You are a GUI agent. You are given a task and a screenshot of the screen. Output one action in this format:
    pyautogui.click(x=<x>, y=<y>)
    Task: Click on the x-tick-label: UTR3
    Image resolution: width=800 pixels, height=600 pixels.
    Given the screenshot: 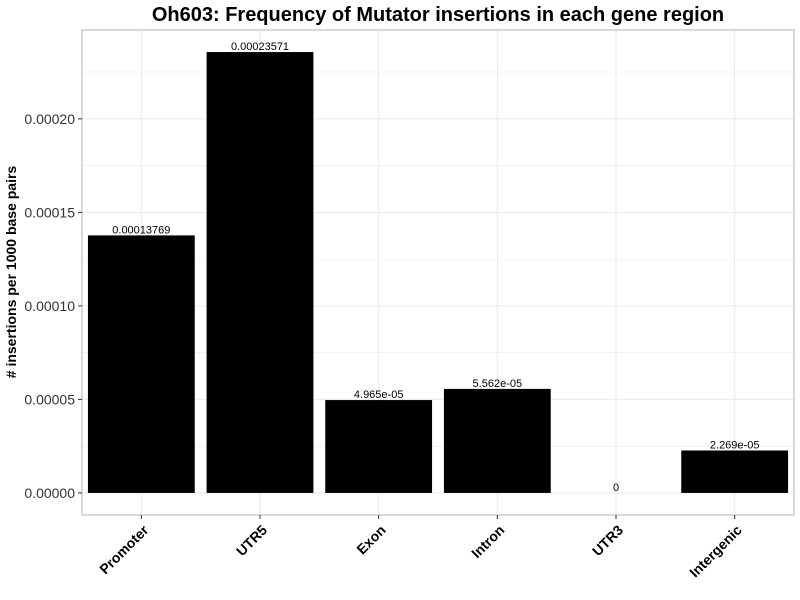 What is the action you would take?
    pyautogui.click(x=607, y=540)
    